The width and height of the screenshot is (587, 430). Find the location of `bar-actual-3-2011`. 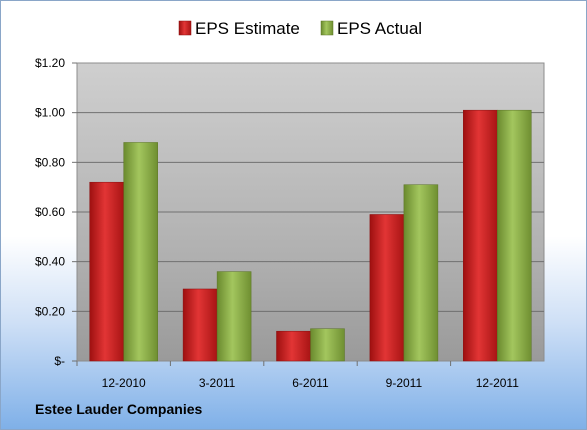

bar-actual-3-2011 is located at coordinates (234, 316).